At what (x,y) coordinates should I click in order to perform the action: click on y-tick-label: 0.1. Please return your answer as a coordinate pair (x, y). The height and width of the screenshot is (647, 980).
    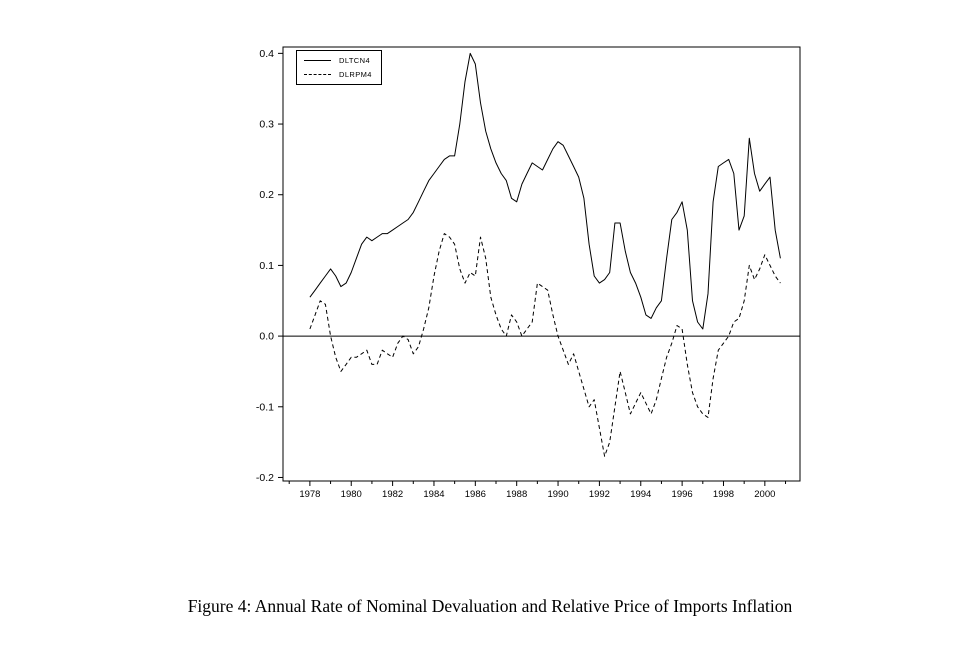
    Looking at the image, I should click on (266, 266).